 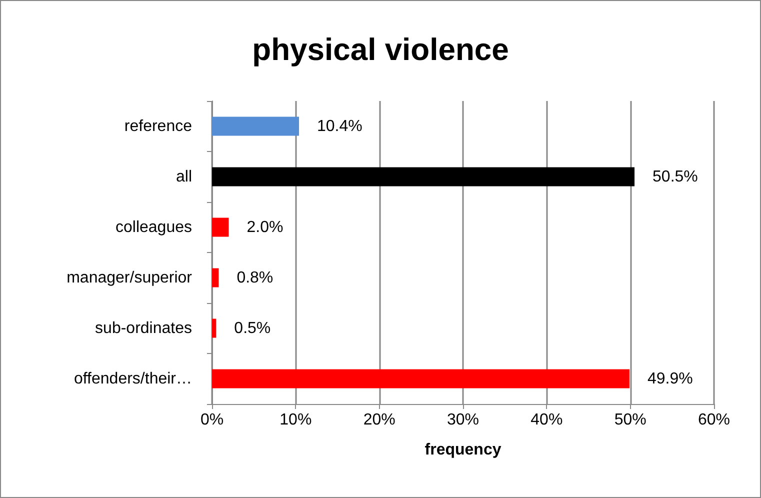 What do you see at coordinates (380, 49) in the screenshot?
I see `chart-title: physical violence` at bounding box center [380, 49].